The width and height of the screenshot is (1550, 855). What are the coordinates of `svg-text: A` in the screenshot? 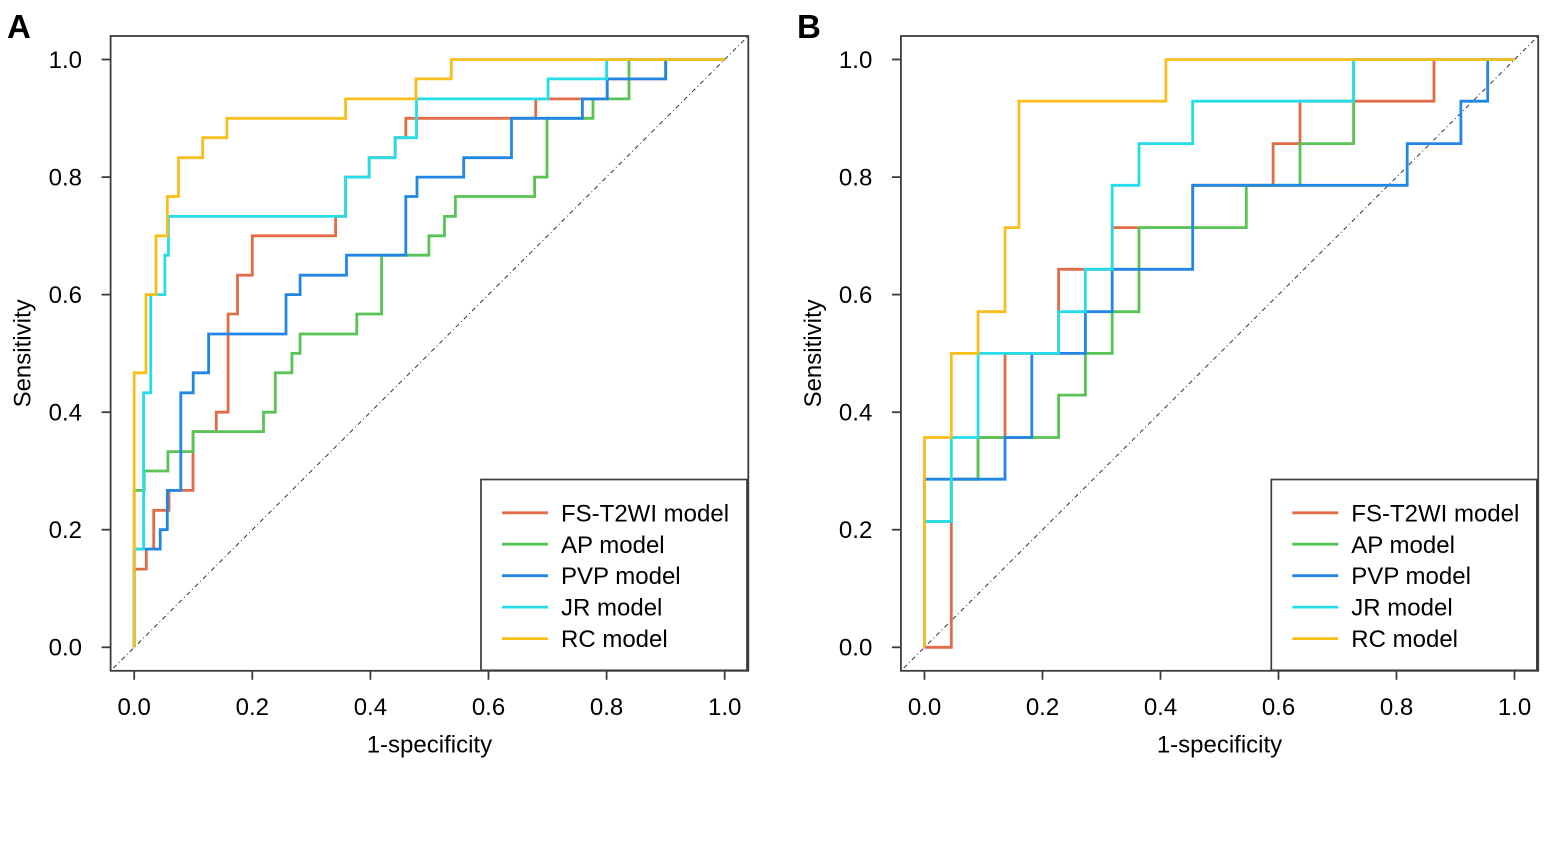 It's located at (19, 26).